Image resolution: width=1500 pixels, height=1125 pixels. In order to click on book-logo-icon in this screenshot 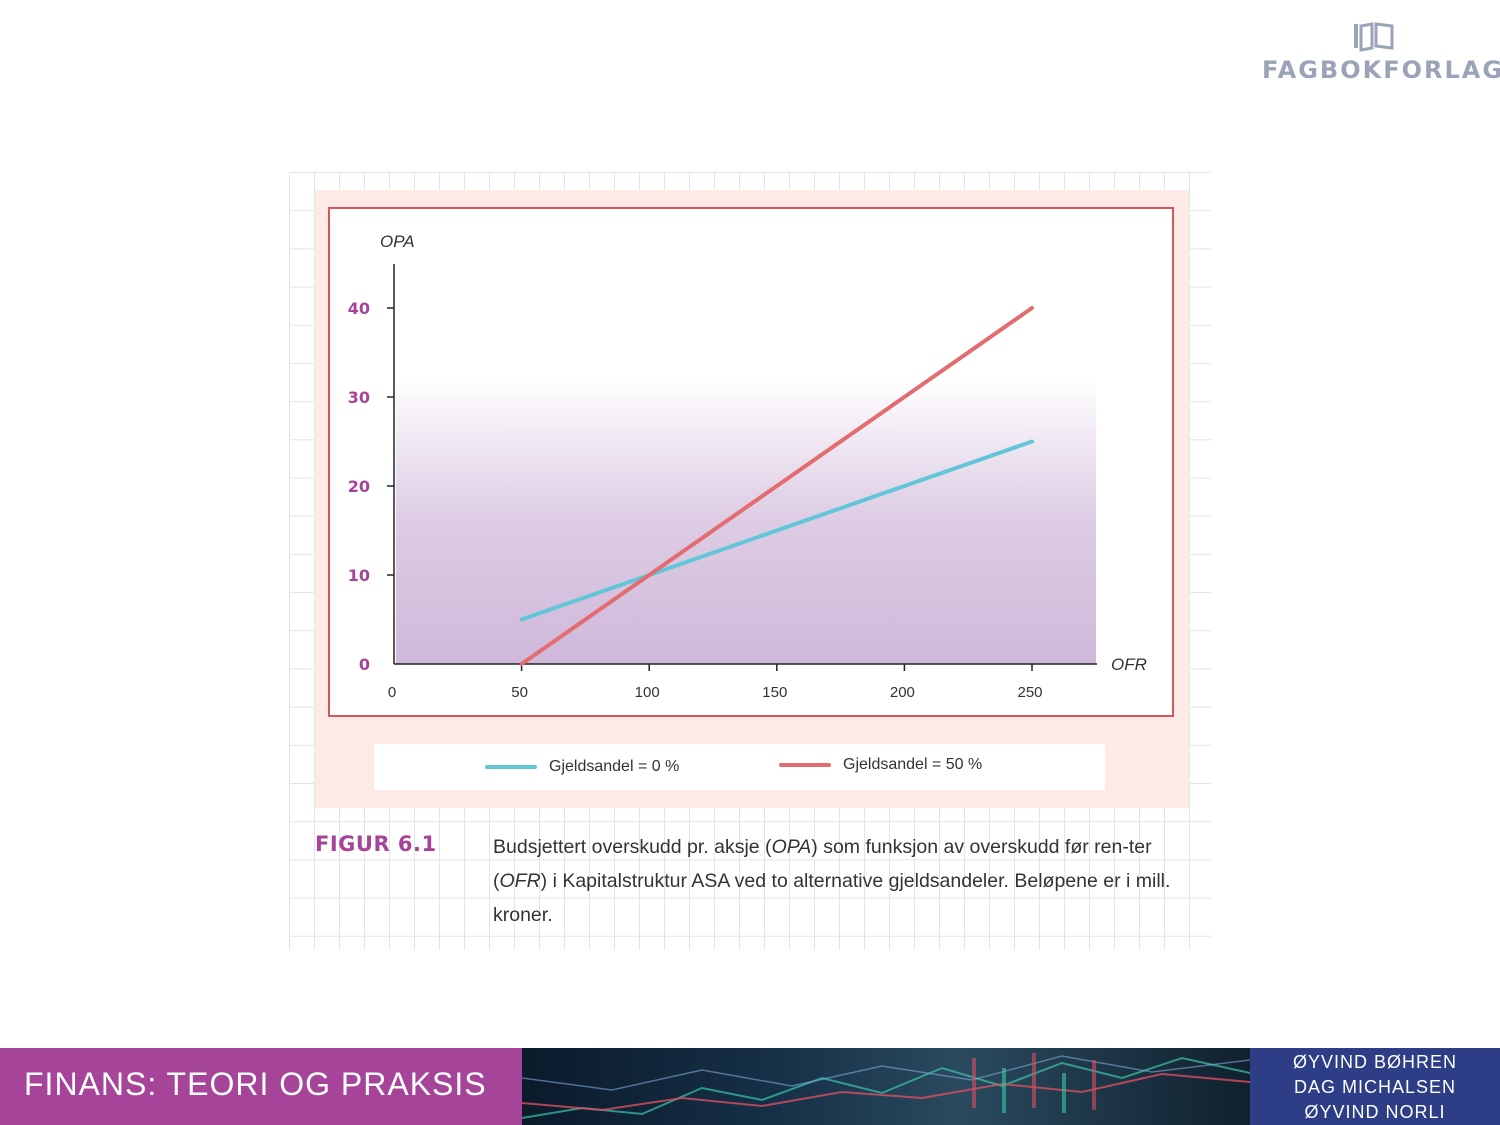, I will do `click(1374, 37)`.